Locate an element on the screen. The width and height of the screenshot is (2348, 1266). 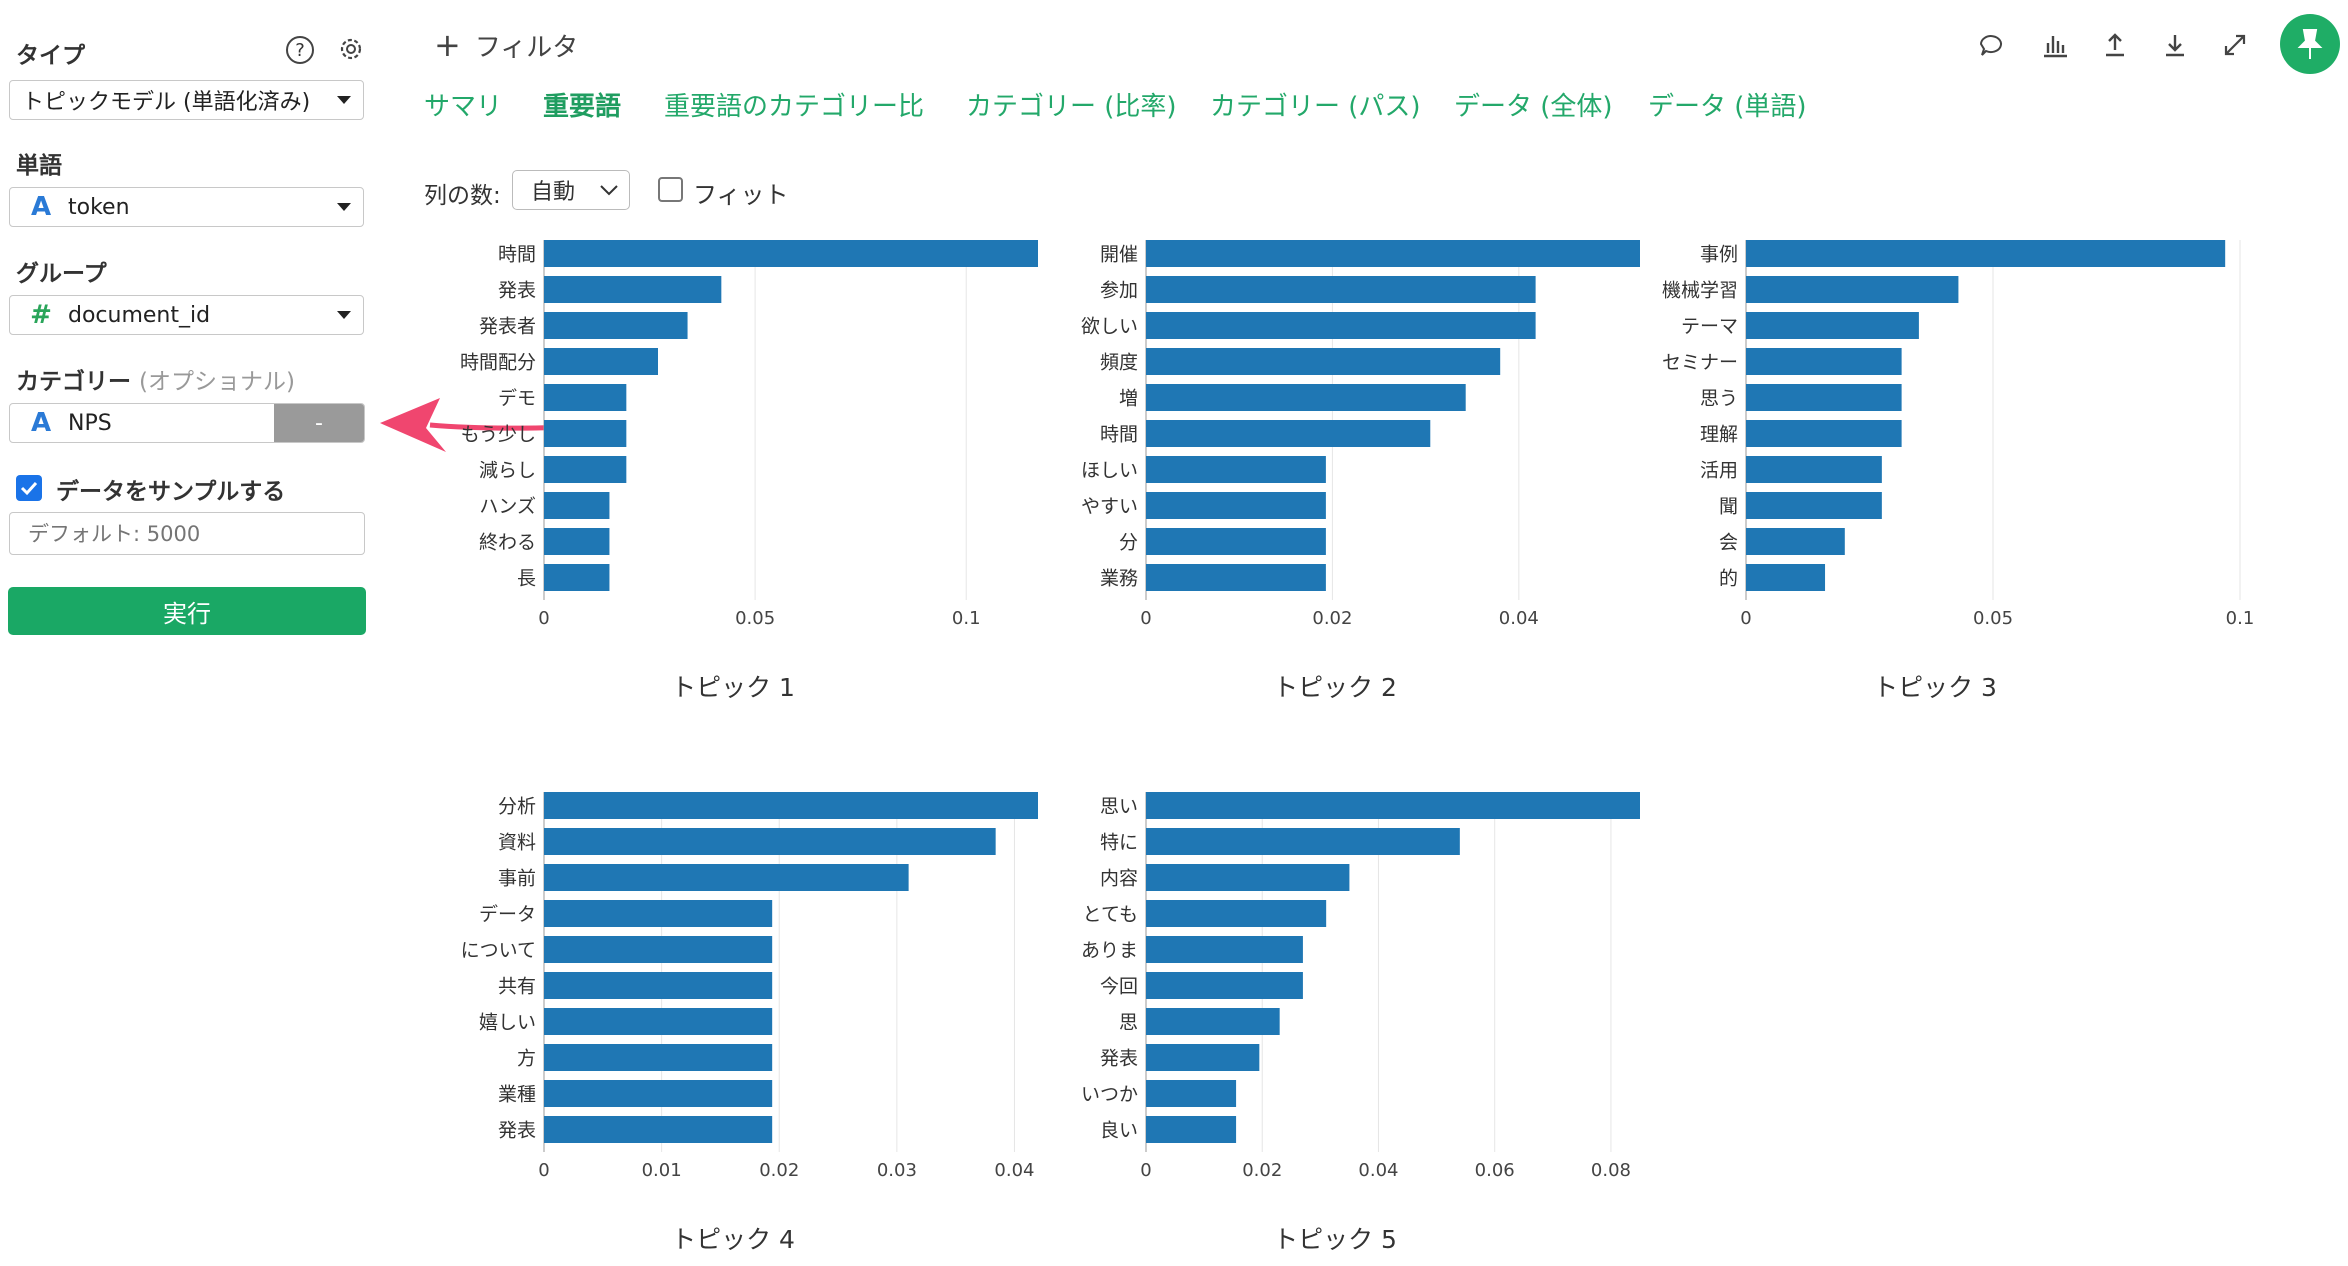
category-label: 欲しい is located at coordinates (1109, 327).